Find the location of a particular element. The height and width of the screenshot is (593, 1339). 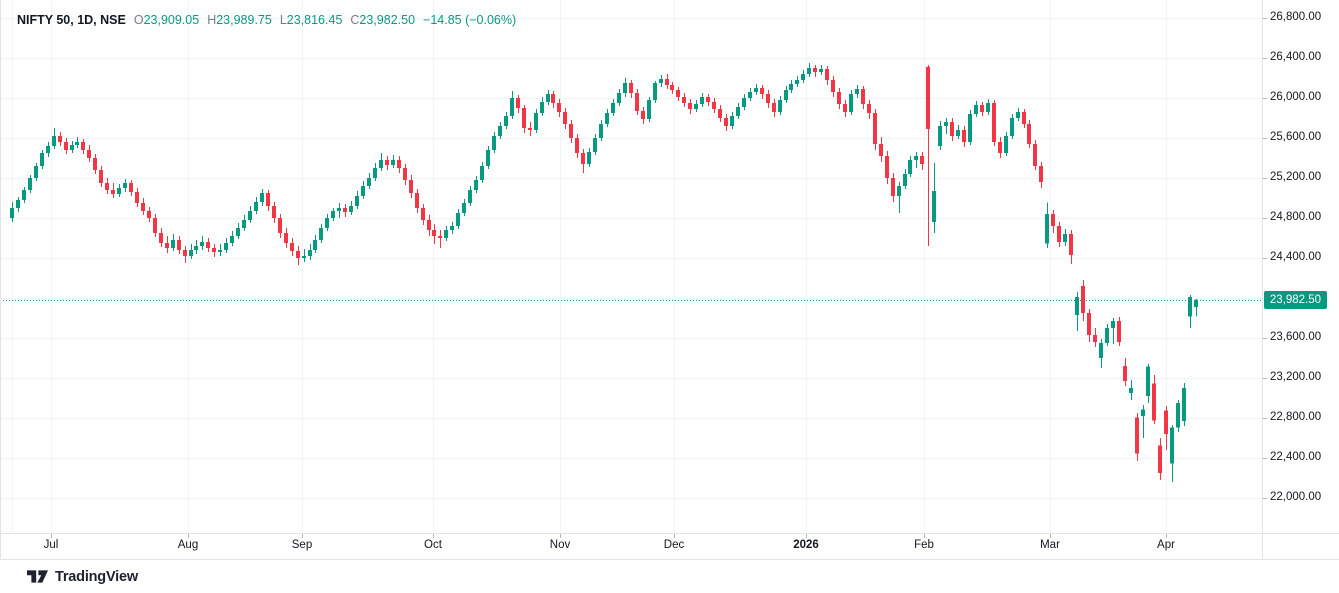

time-axis-label-sep: Sep is located at coordinates (302, 545).